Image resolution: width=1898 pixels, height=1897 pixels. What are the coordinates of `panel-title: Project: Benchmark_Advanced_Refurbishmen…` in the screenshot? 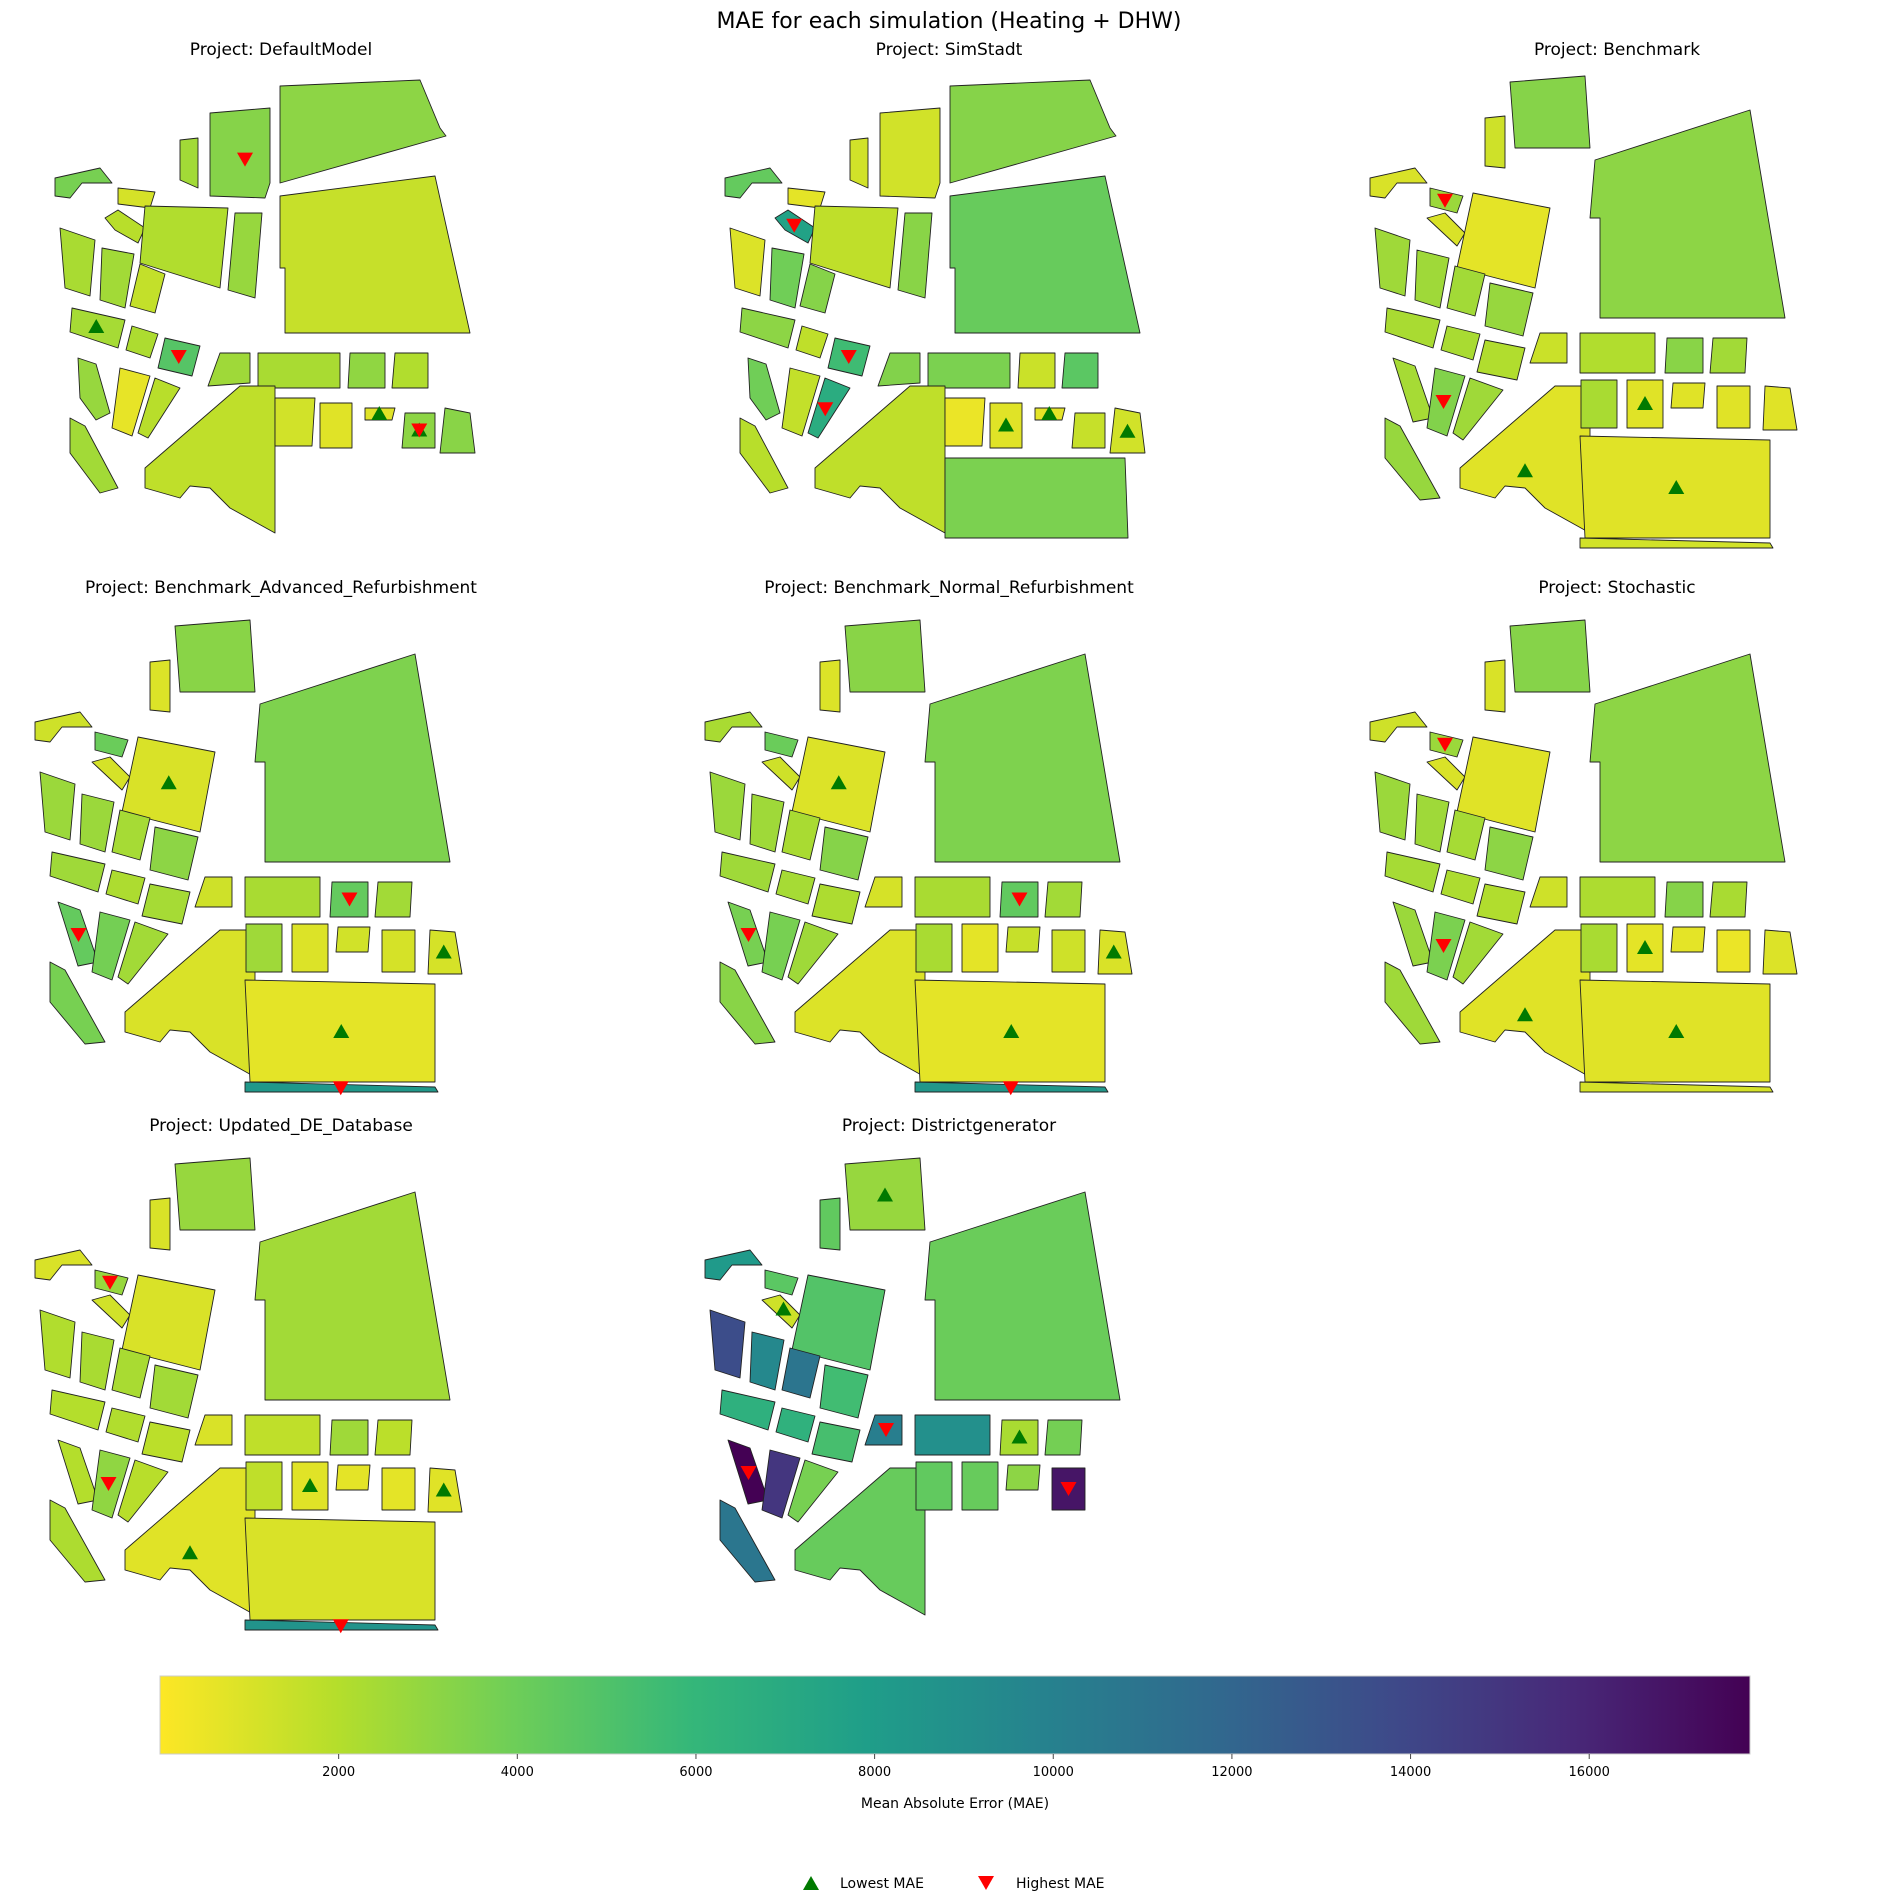 It's located at (281, 588).